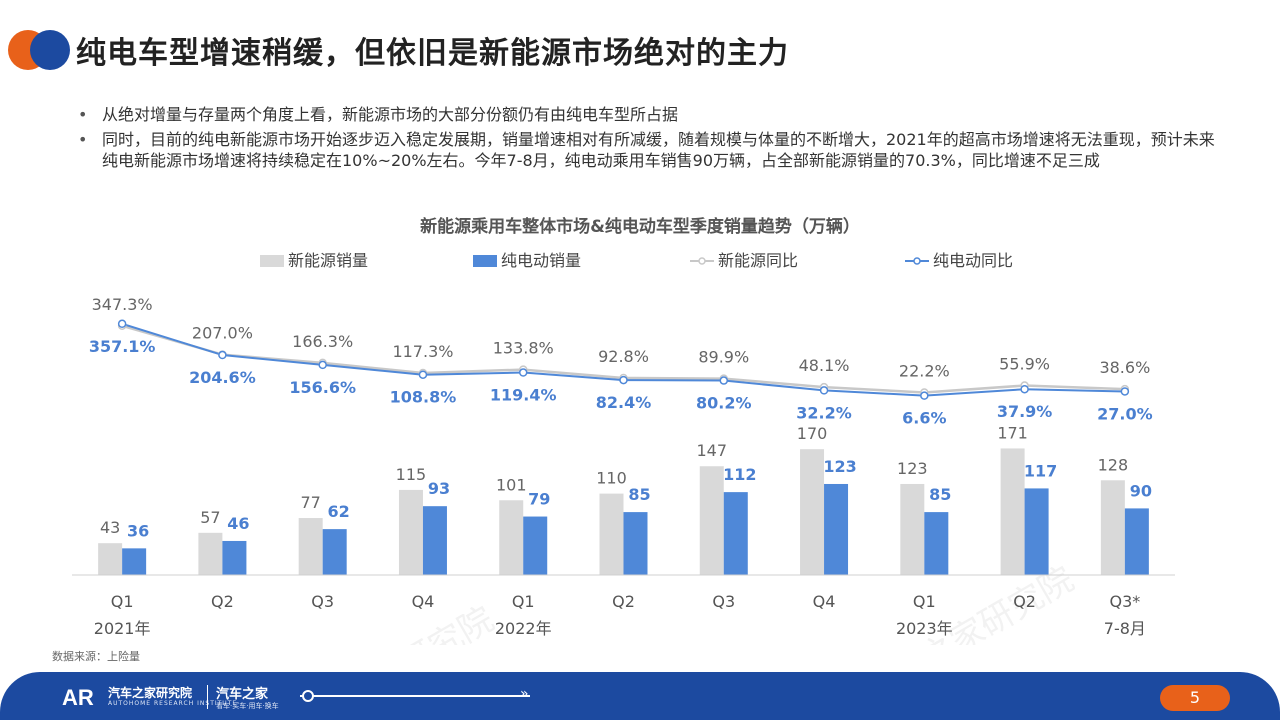  I want to click on autohome-slogan: 看车·买车·用车·换车, so click(247, 706).